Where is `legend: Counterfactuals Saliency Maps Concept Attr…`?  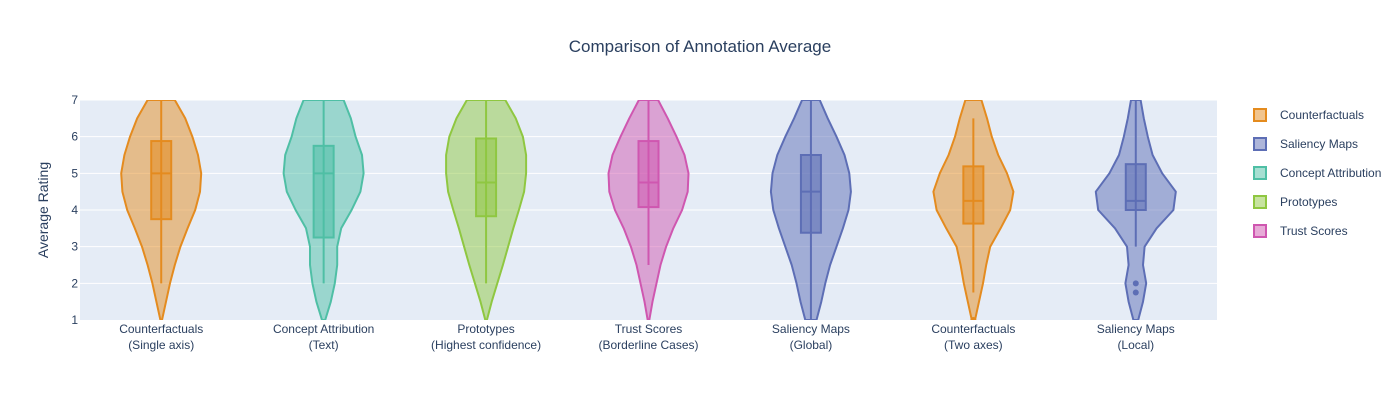 legend: Counterfactuals Saliency Maps Concept Attr… is located at coordinates (1317, 173).